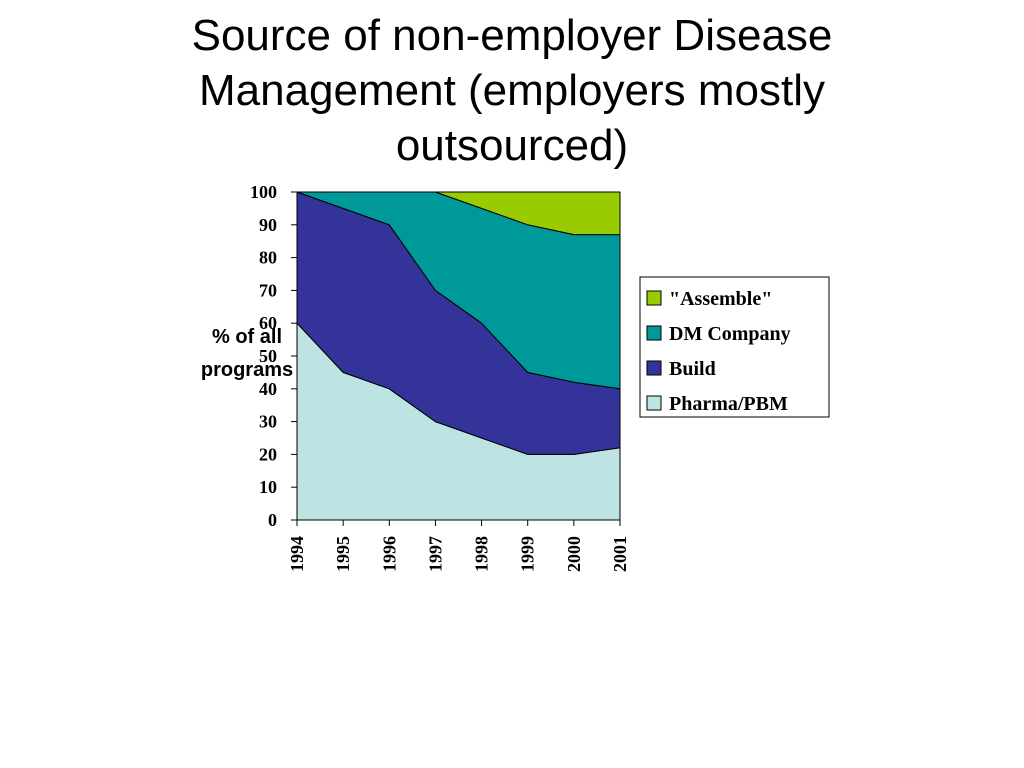 The height and width of the screenshot is (768, 1024). Describe the element at coordinates (268, 487) in the screenshot. I see `y-tick-label: 10` at that location.